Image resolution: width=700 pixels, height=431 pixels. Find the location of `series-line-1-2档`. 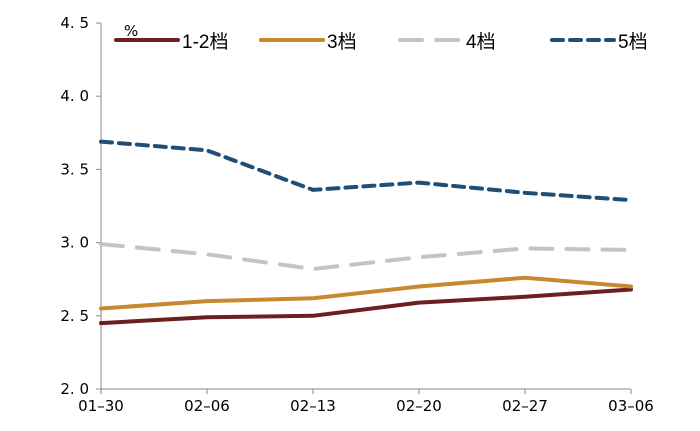

series-line-1-2档 is located at coordinates (366, 306).